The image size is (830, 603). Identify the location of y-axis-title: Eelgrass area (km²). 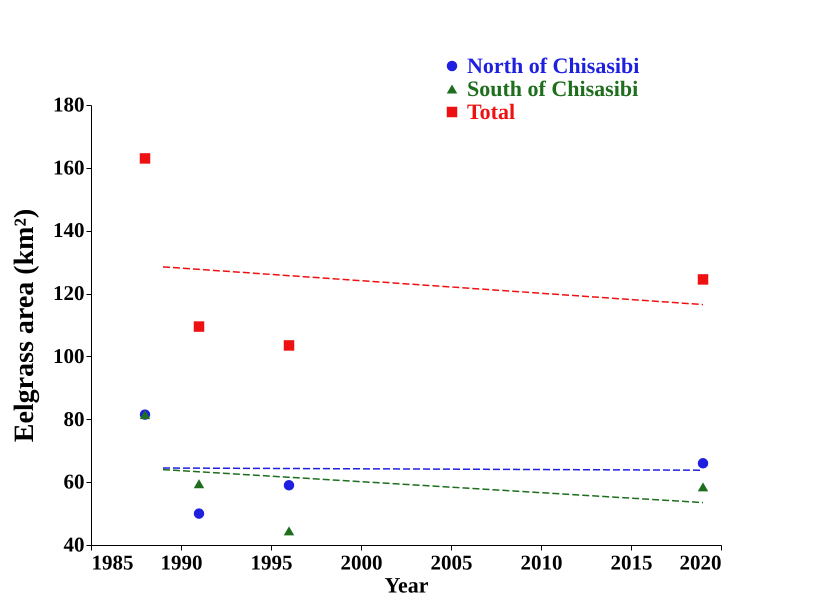
(24, 325).